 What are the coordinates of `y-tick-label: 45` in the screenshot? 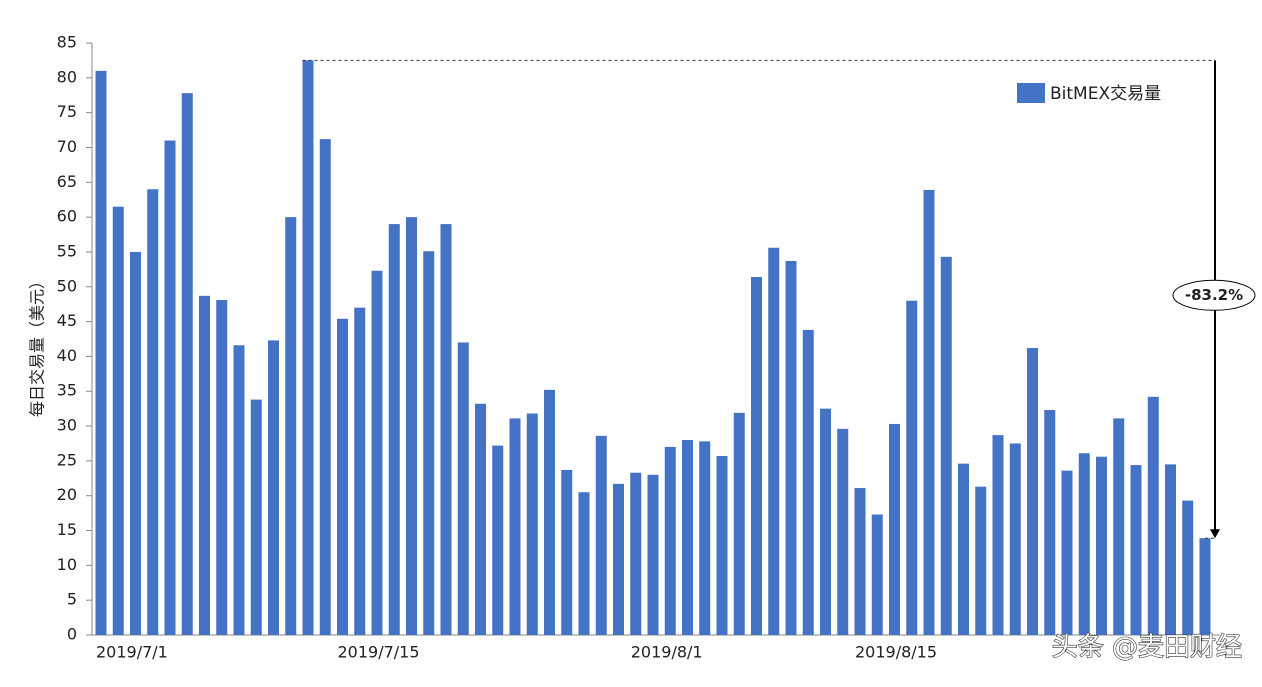 It's located at (67, 320).